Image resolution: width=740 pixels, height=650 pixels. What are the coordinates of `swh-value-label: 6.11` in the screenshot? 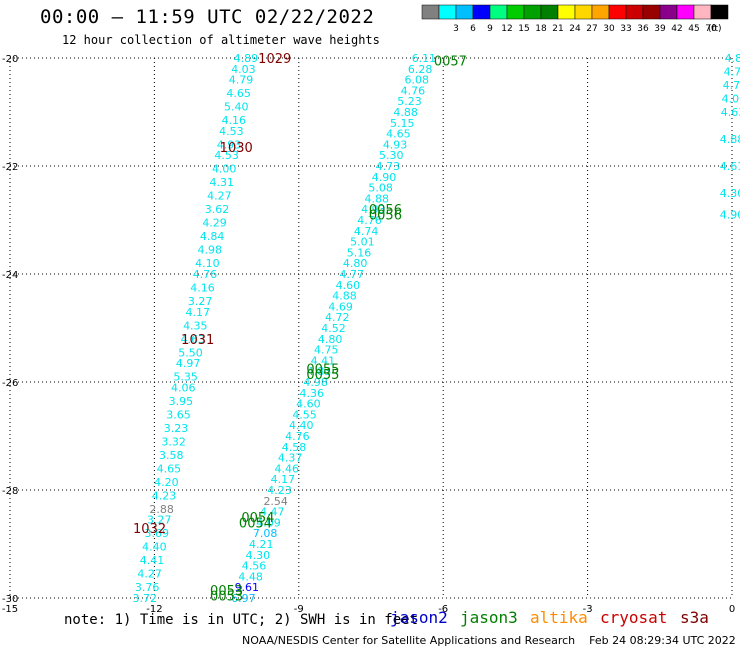 It's located at (424, 58).